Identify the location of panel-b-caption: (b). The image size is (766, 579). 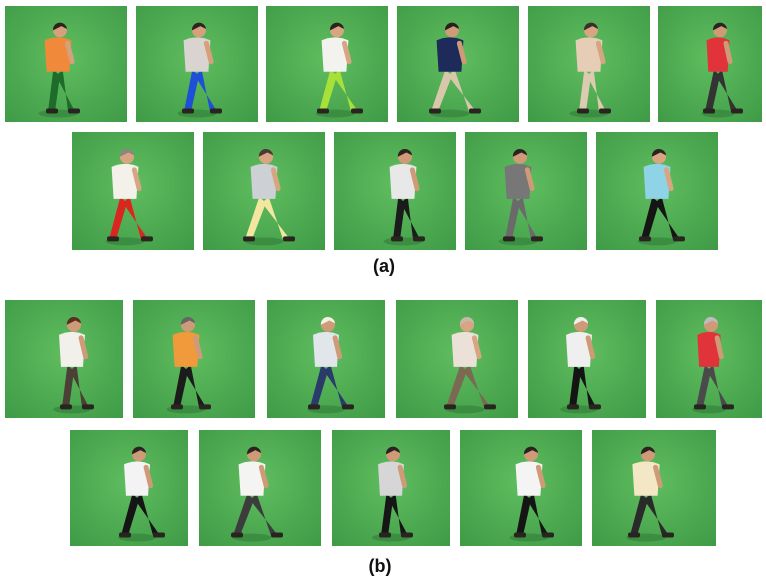
(380, 566).